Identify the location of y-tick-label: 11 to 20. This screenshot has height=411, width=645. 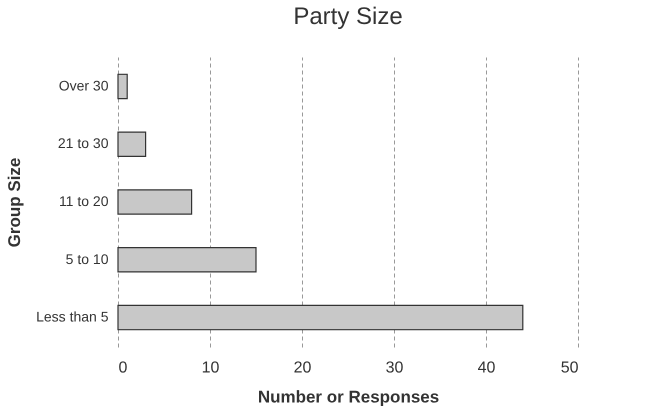
(83, 201).